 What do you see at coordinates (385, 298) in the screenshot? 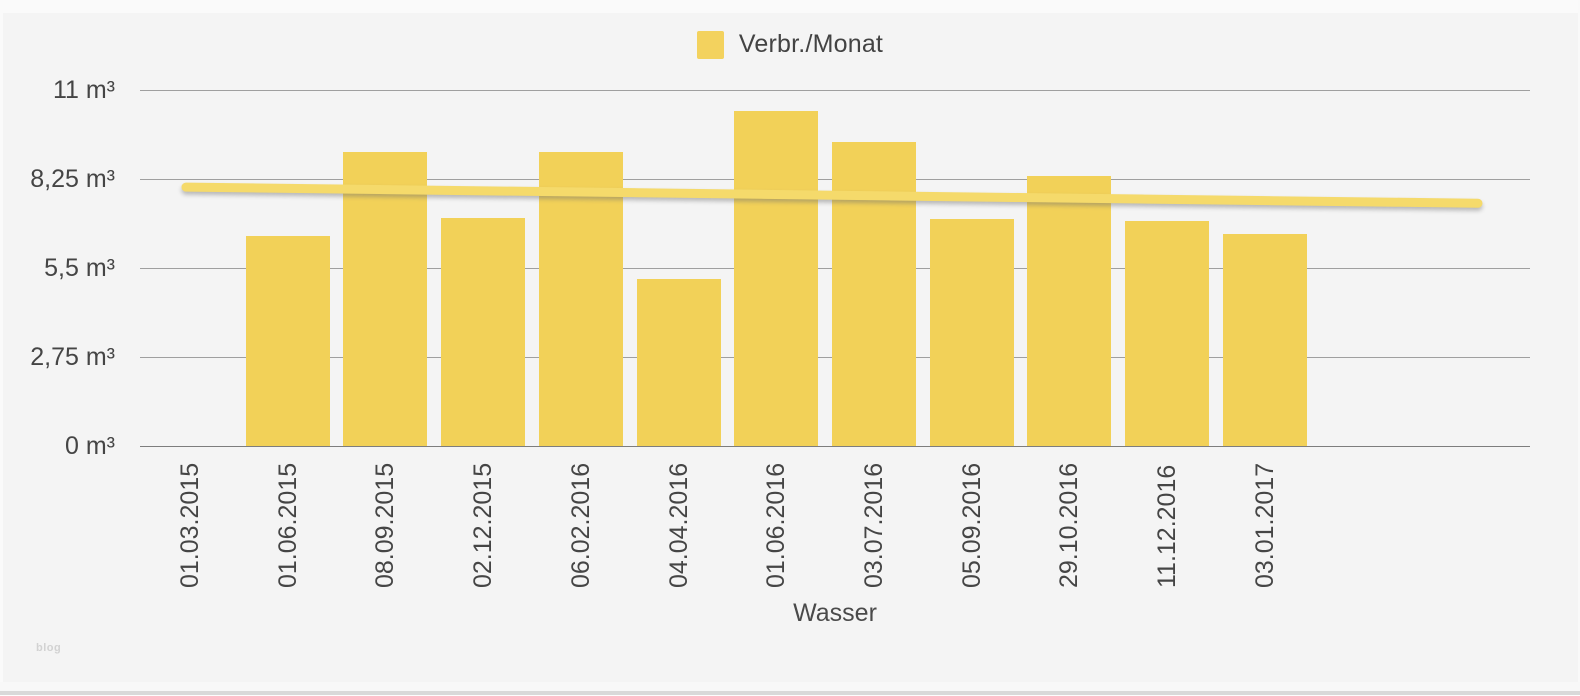
I see `bar-08.09.2015` at bounding box center [385, 298].